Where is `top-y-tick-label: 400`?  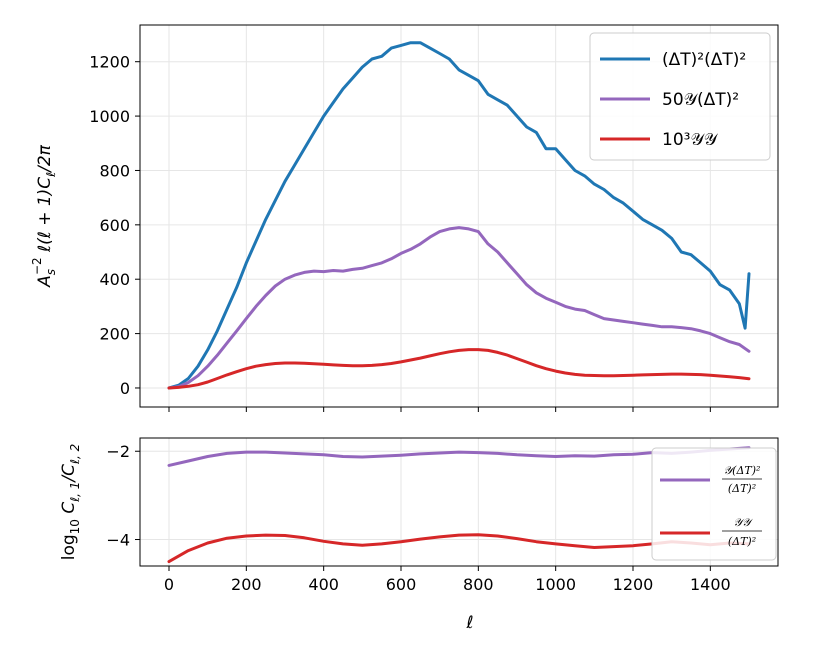
top-y-tick-label: 400 is located at coordinates (114, 279).